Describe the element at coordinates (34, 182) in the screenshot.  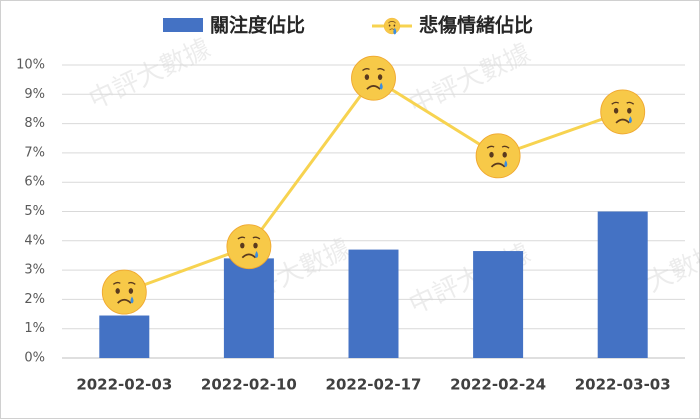
I see `y-tick-label: 6%` at that location.